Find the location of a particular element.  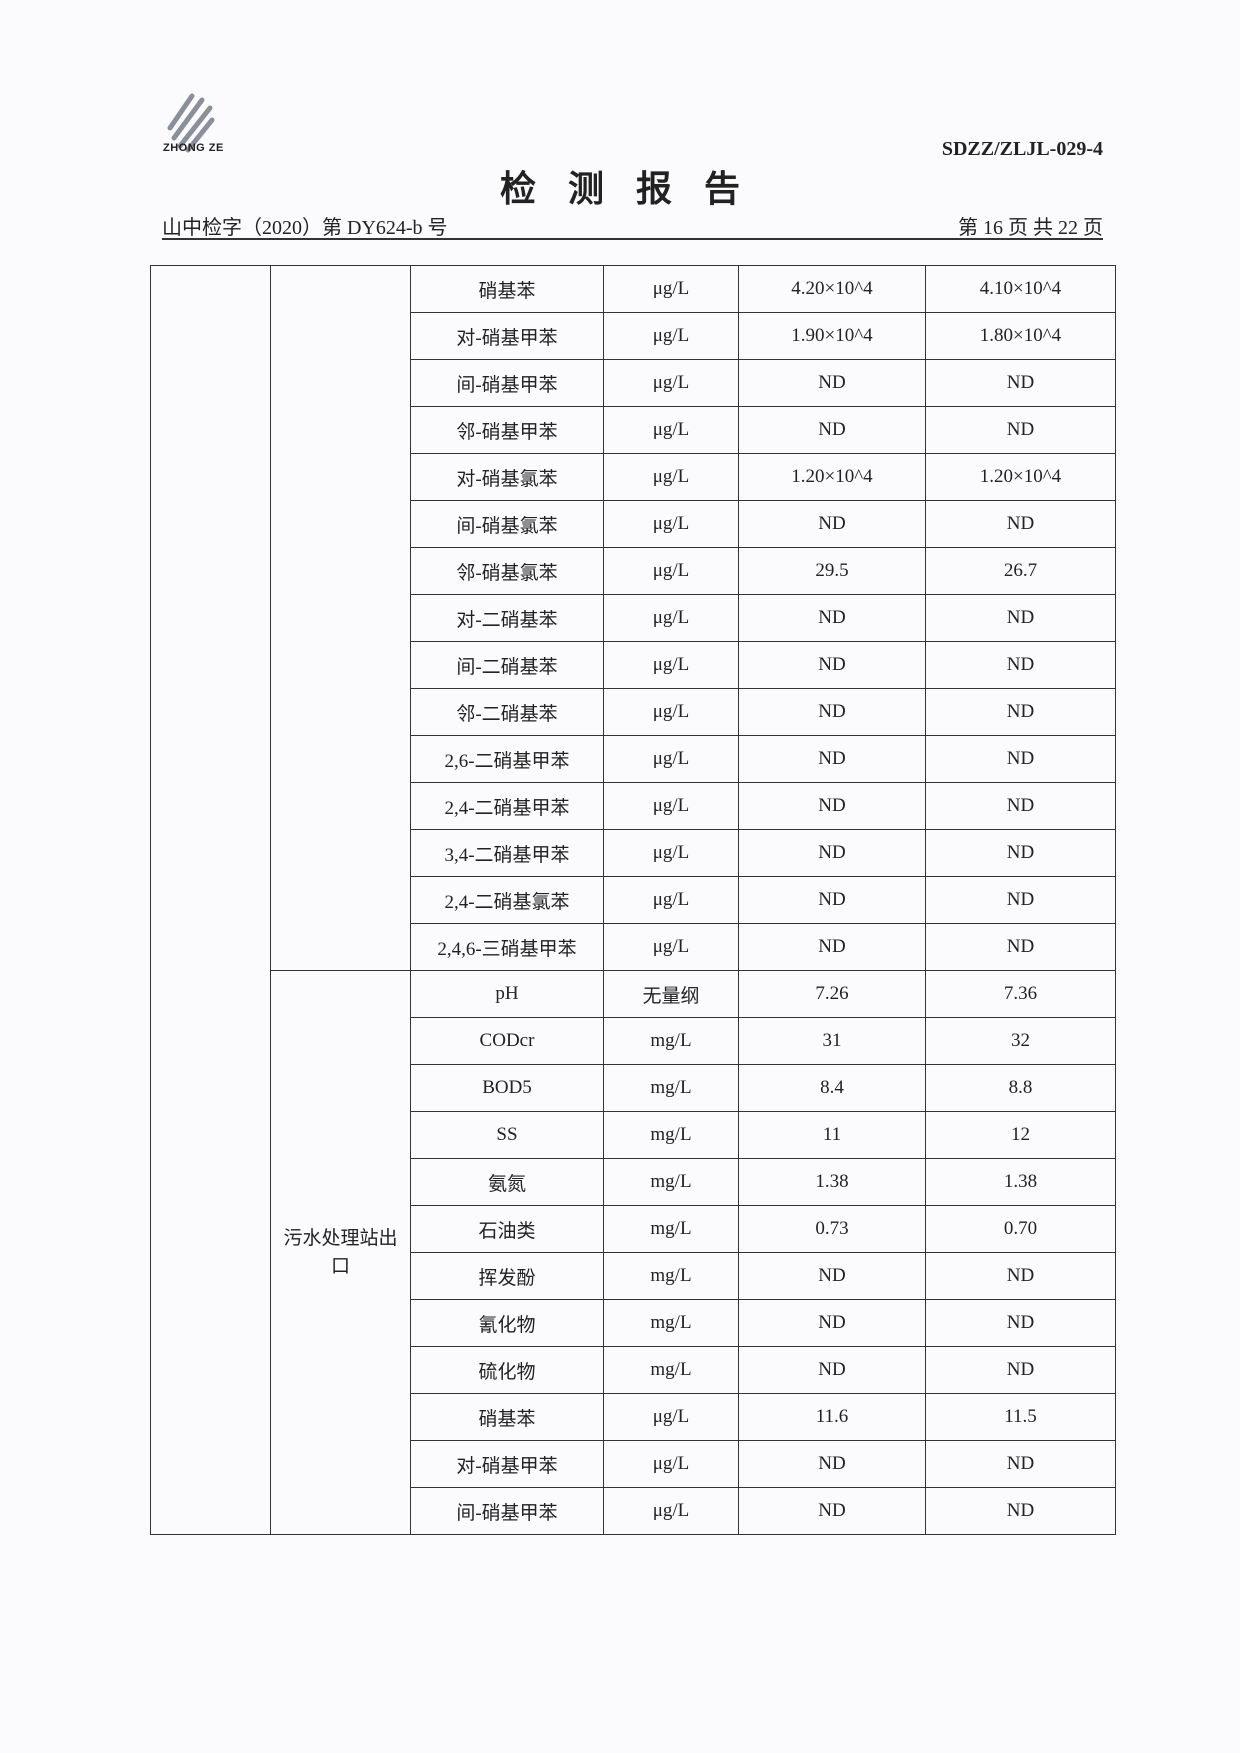

table-row: 间-硝基甲苯 μg/L ND ND is located at coordinates (633, 1511).